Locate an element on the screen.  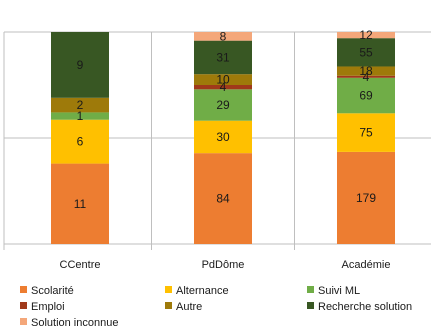
data-label-2-1: 75 is located at coordinates (366, 133).